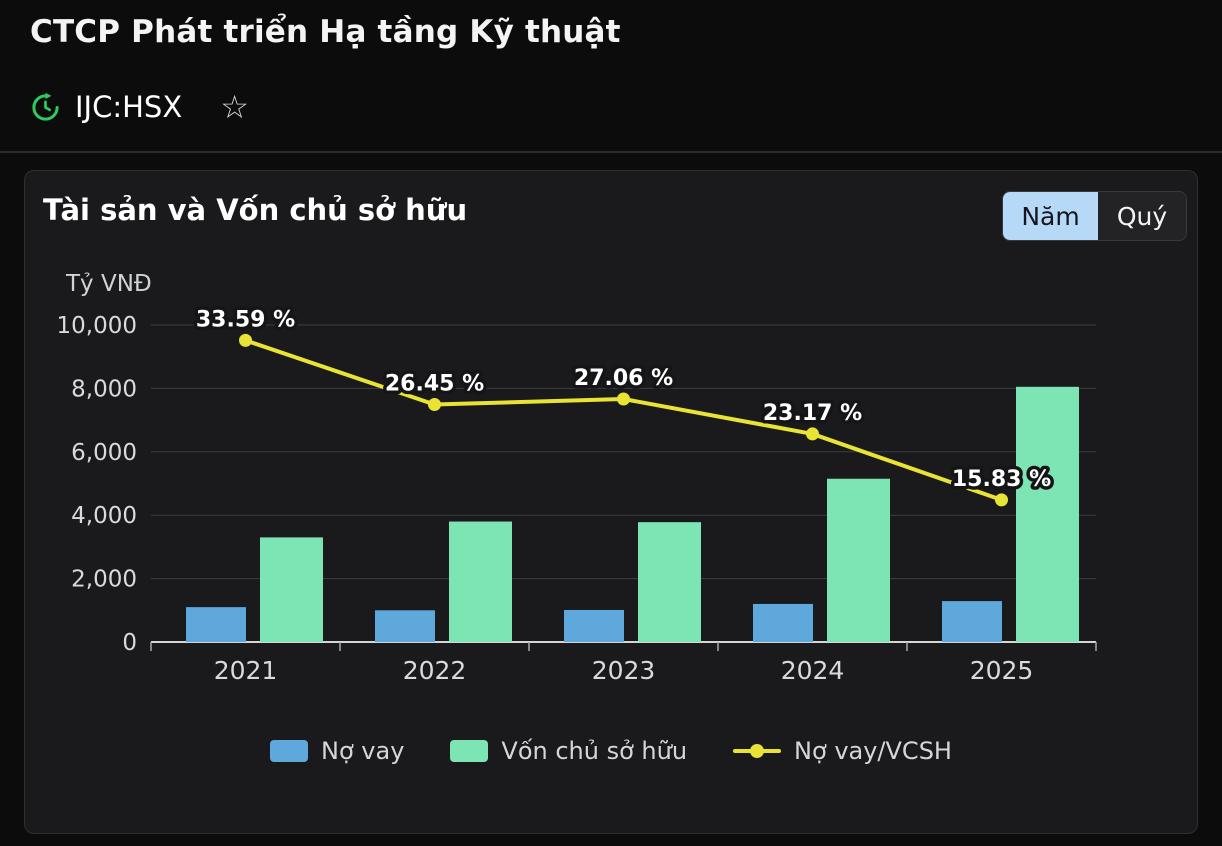  I want to click on y-tick-label: 8,000, so click(104, 389).